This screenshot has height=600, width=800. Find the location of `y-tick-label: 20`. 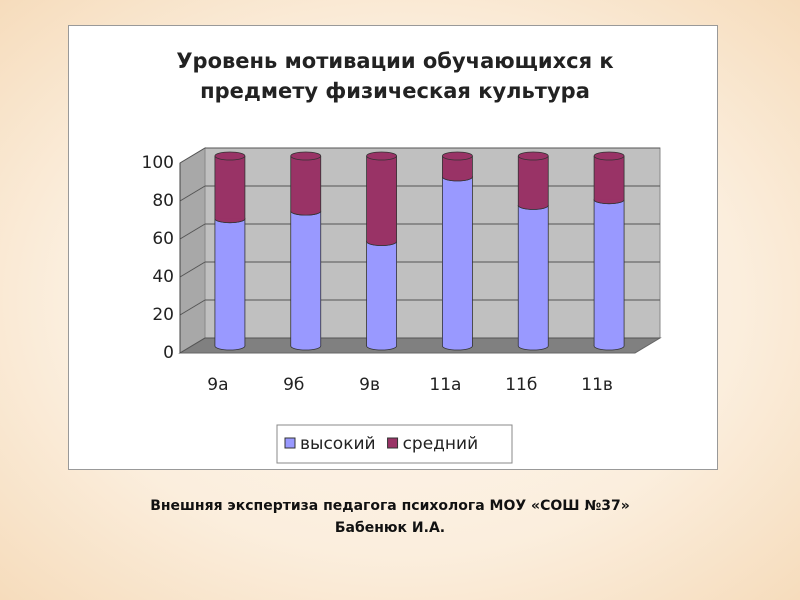

y-tick-label: 20 is located at coordinates (163, 315).